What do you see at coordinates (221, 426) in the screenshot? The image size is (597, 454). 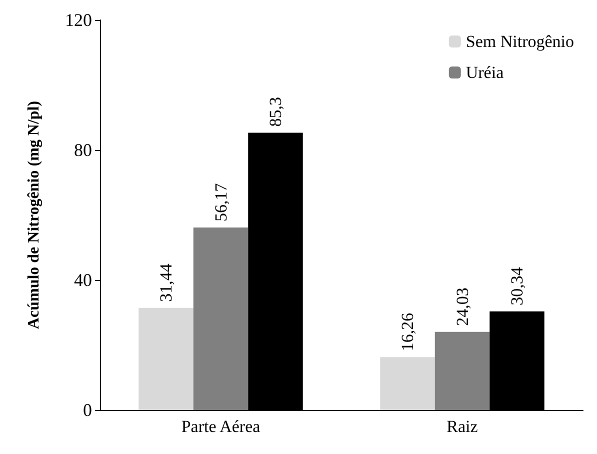 I see `x-tick-label: Parte Aérea` at bounding box center [221, 426].